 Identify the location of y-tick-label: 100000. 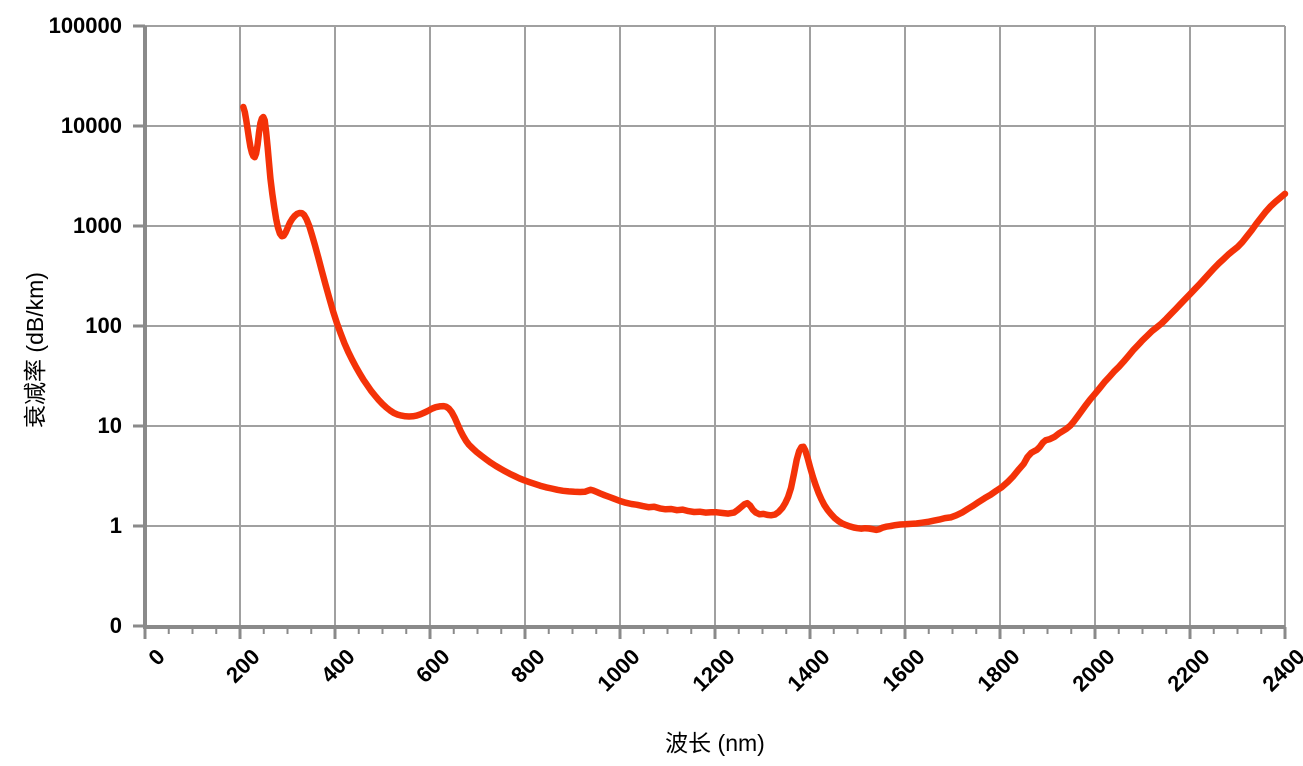
(85, 25).